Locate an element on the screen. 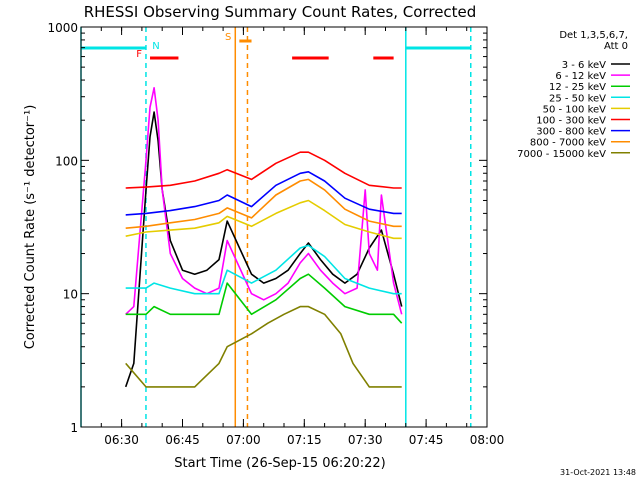 The height and width of the screenshot is (480, 640). legend-label-0: 3 - 6 keV is located at coordinates (584, 65).